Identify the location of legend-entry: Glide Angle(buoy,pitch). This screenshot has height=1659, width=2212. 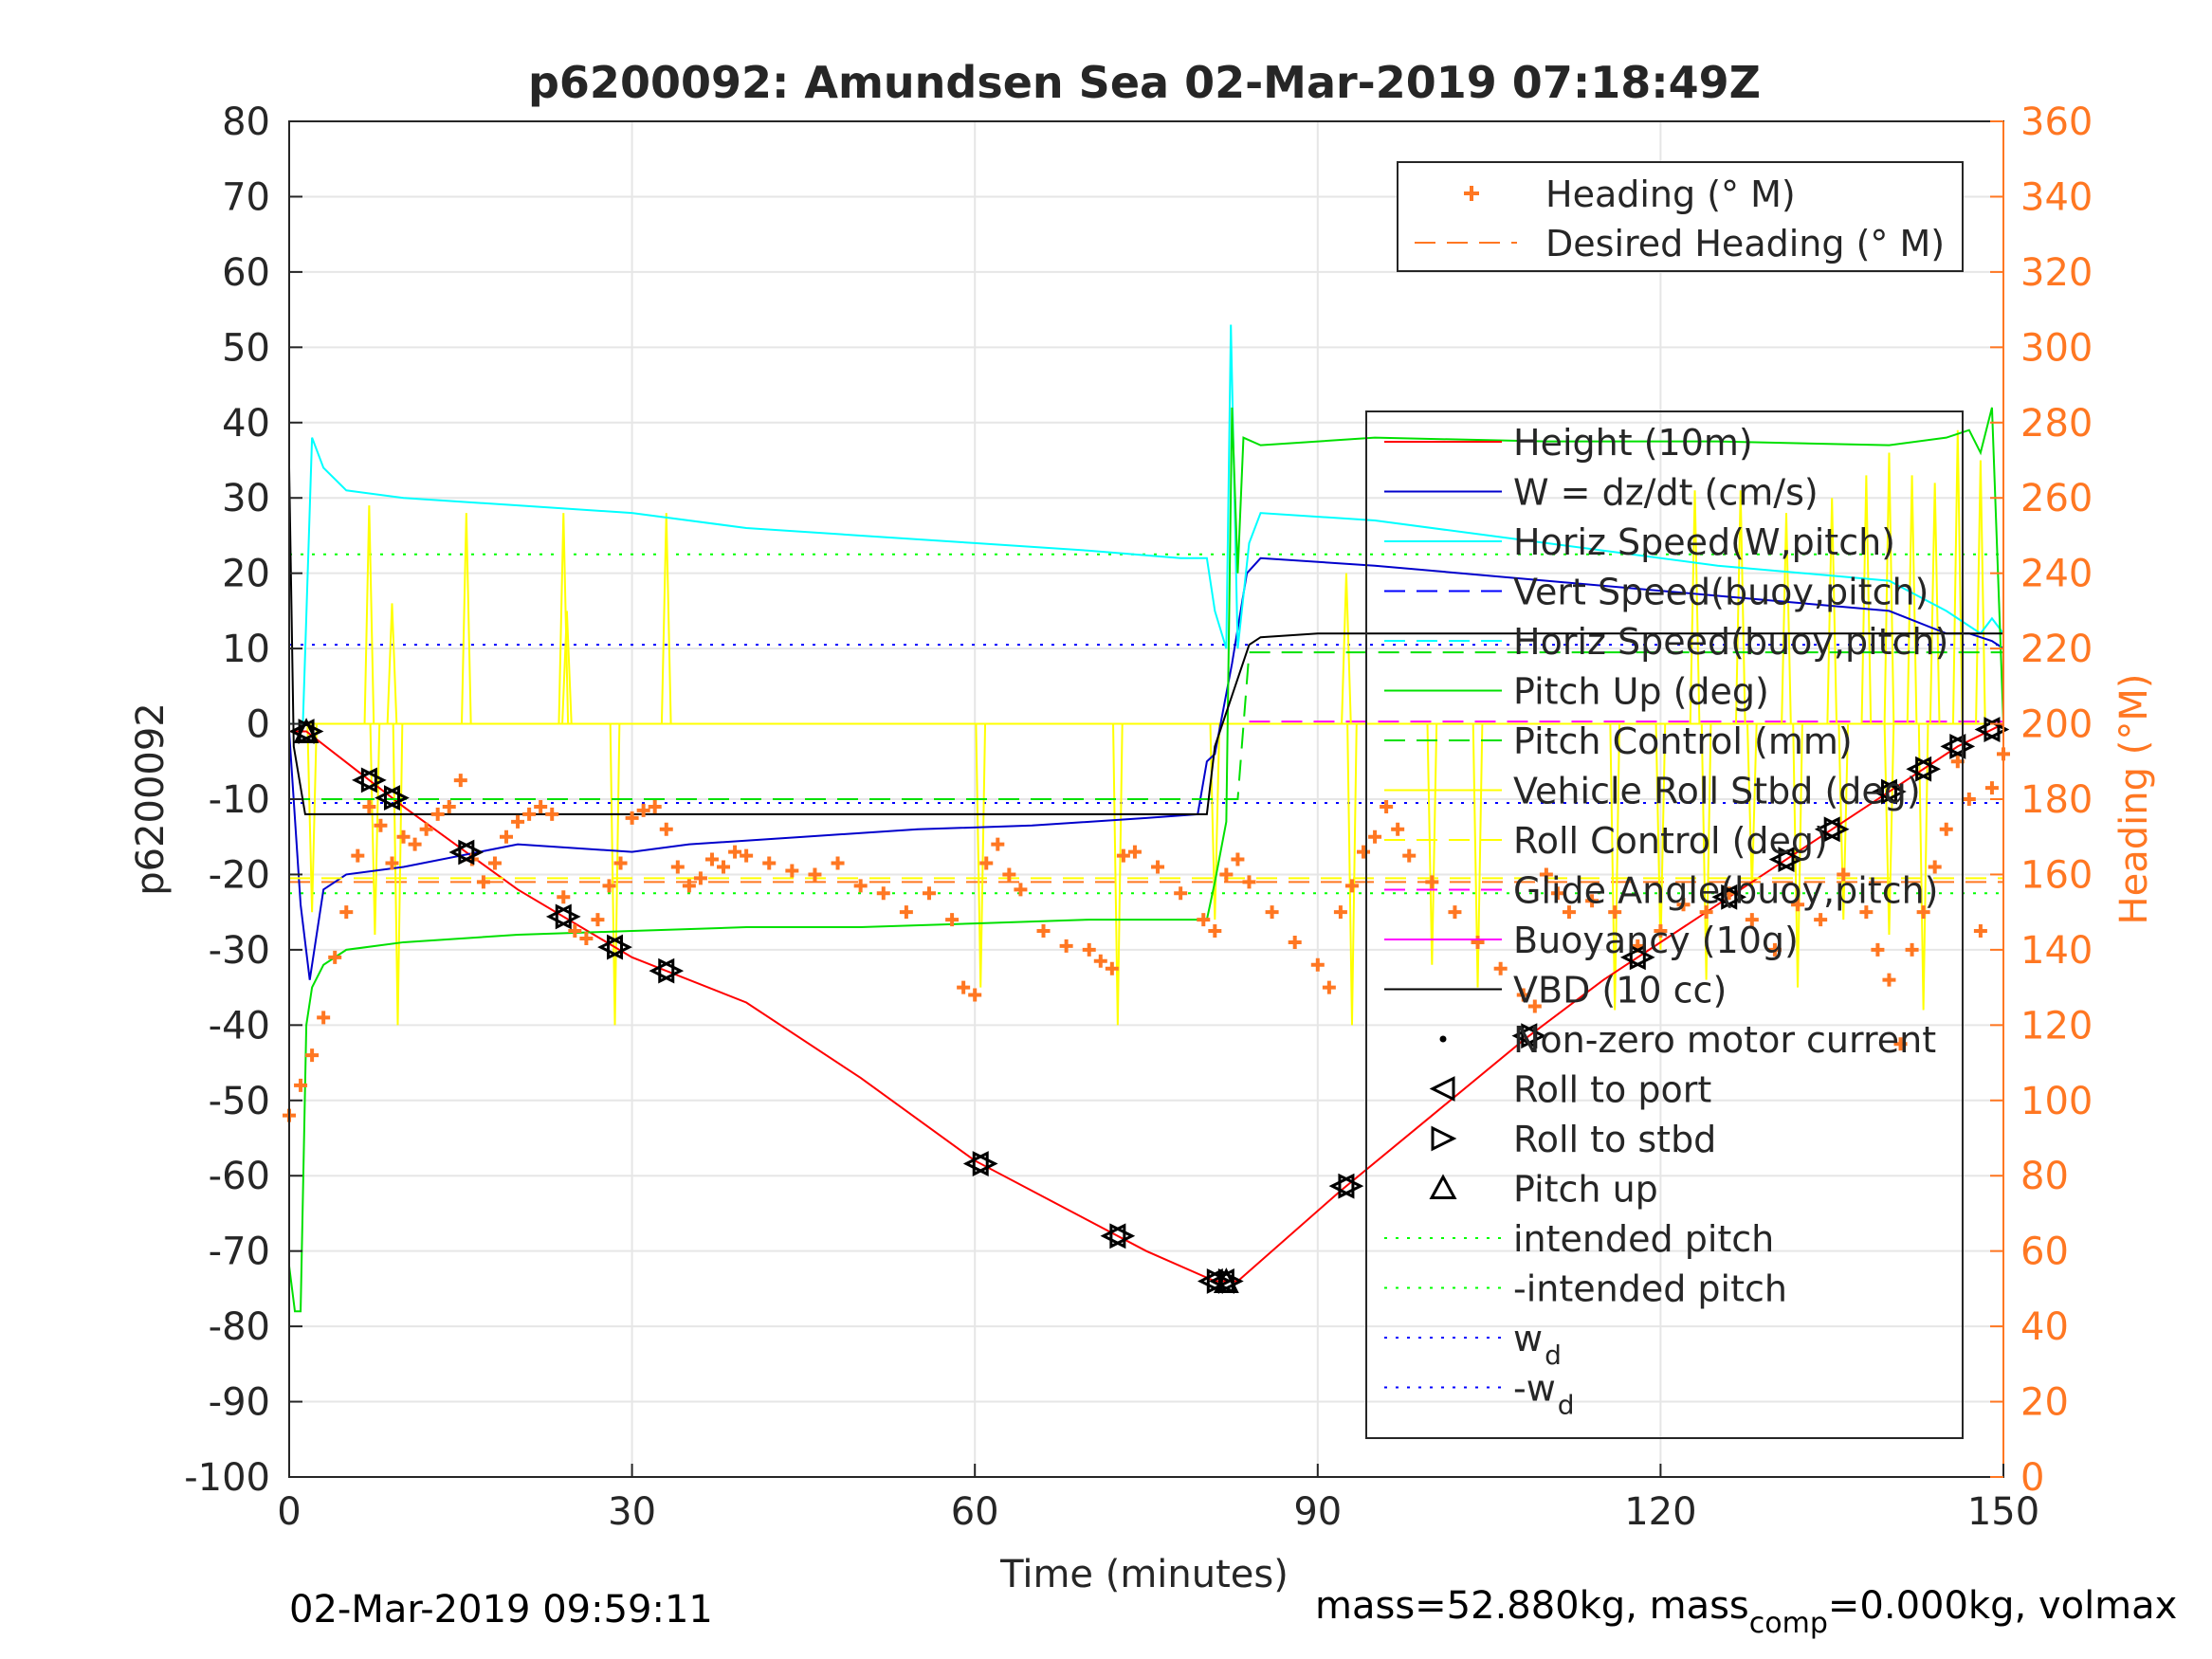
(1661, 891).